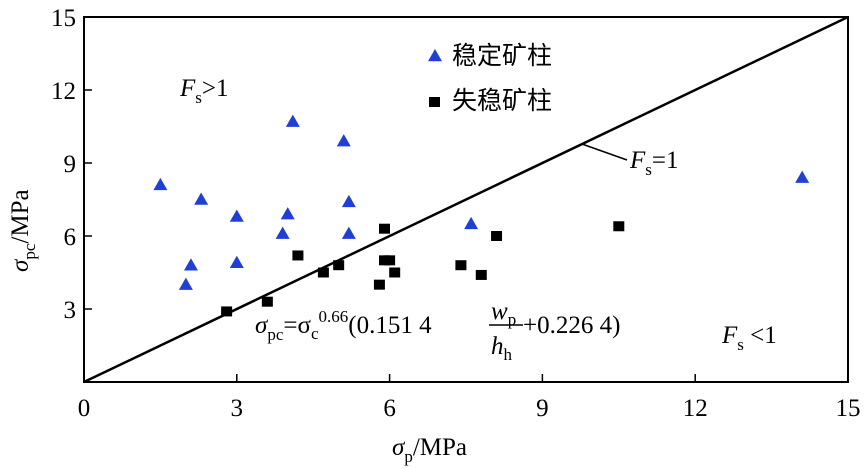 This screenshot has height=469, width=864. I want to click on x-tick-label: 6, so click(389, 408).